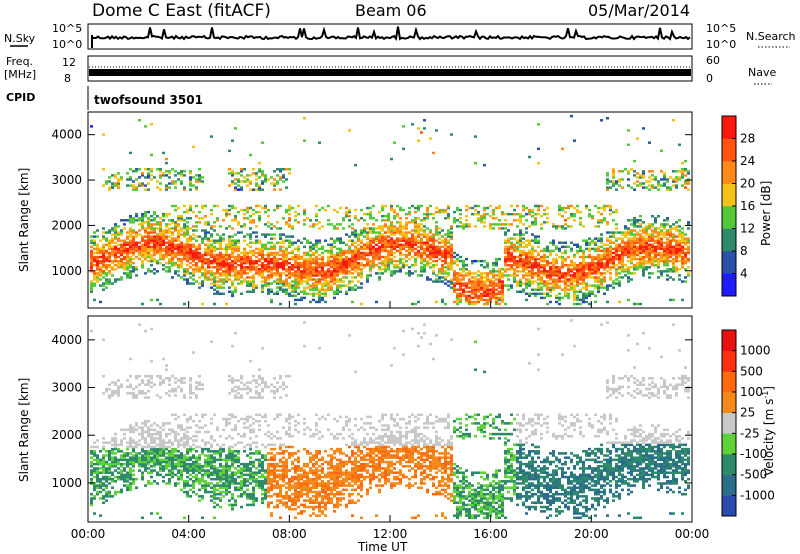 The image size is (800, 554). Describe the element at coordinates (148, 100) in the screenshot. I see `cpid-program: twofsound 3501` at that location.